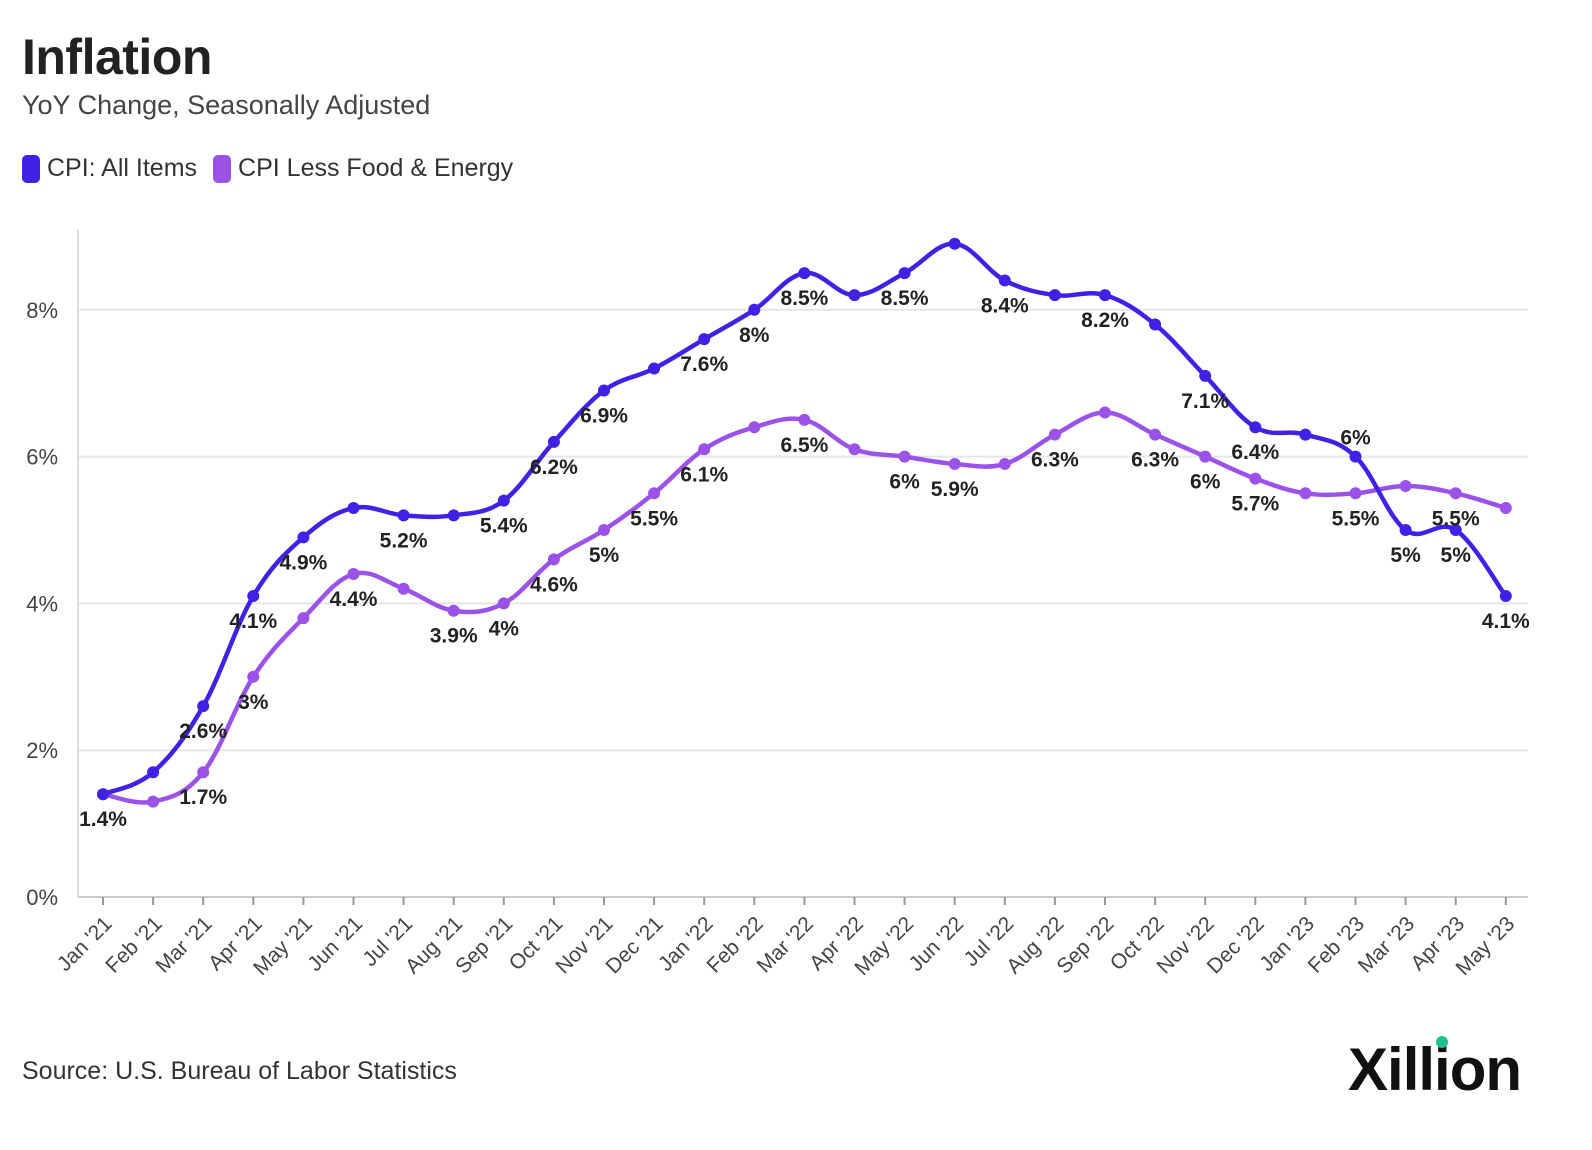 This screenshot has height=1150, width=1592. Describe the element at coordinates (239, 1071) in the screenshot. I see `source-note: Source: U.S. Bureau of Labor Statistics` at that location.